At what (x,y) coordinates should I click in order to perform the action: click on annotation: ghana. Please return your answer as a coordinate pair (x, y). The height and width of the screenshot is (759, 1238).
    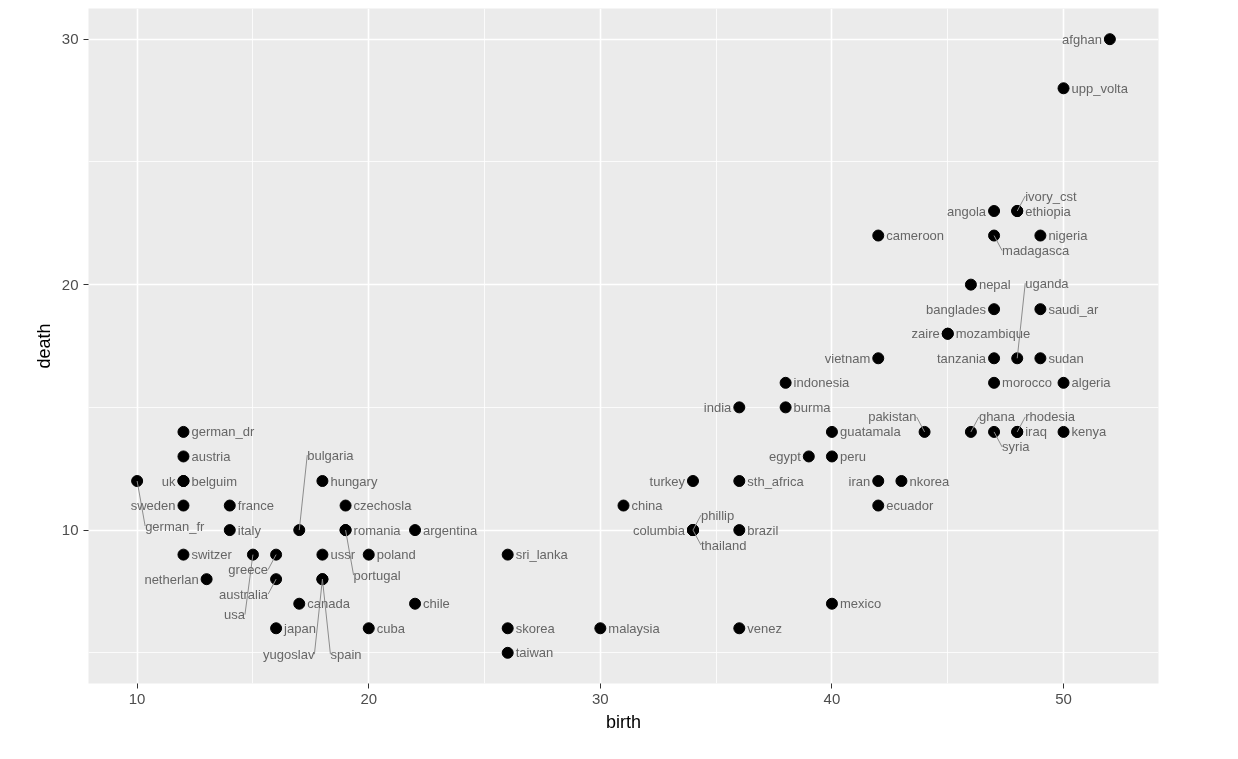
    Looking at the image, I should click on (997, 417).